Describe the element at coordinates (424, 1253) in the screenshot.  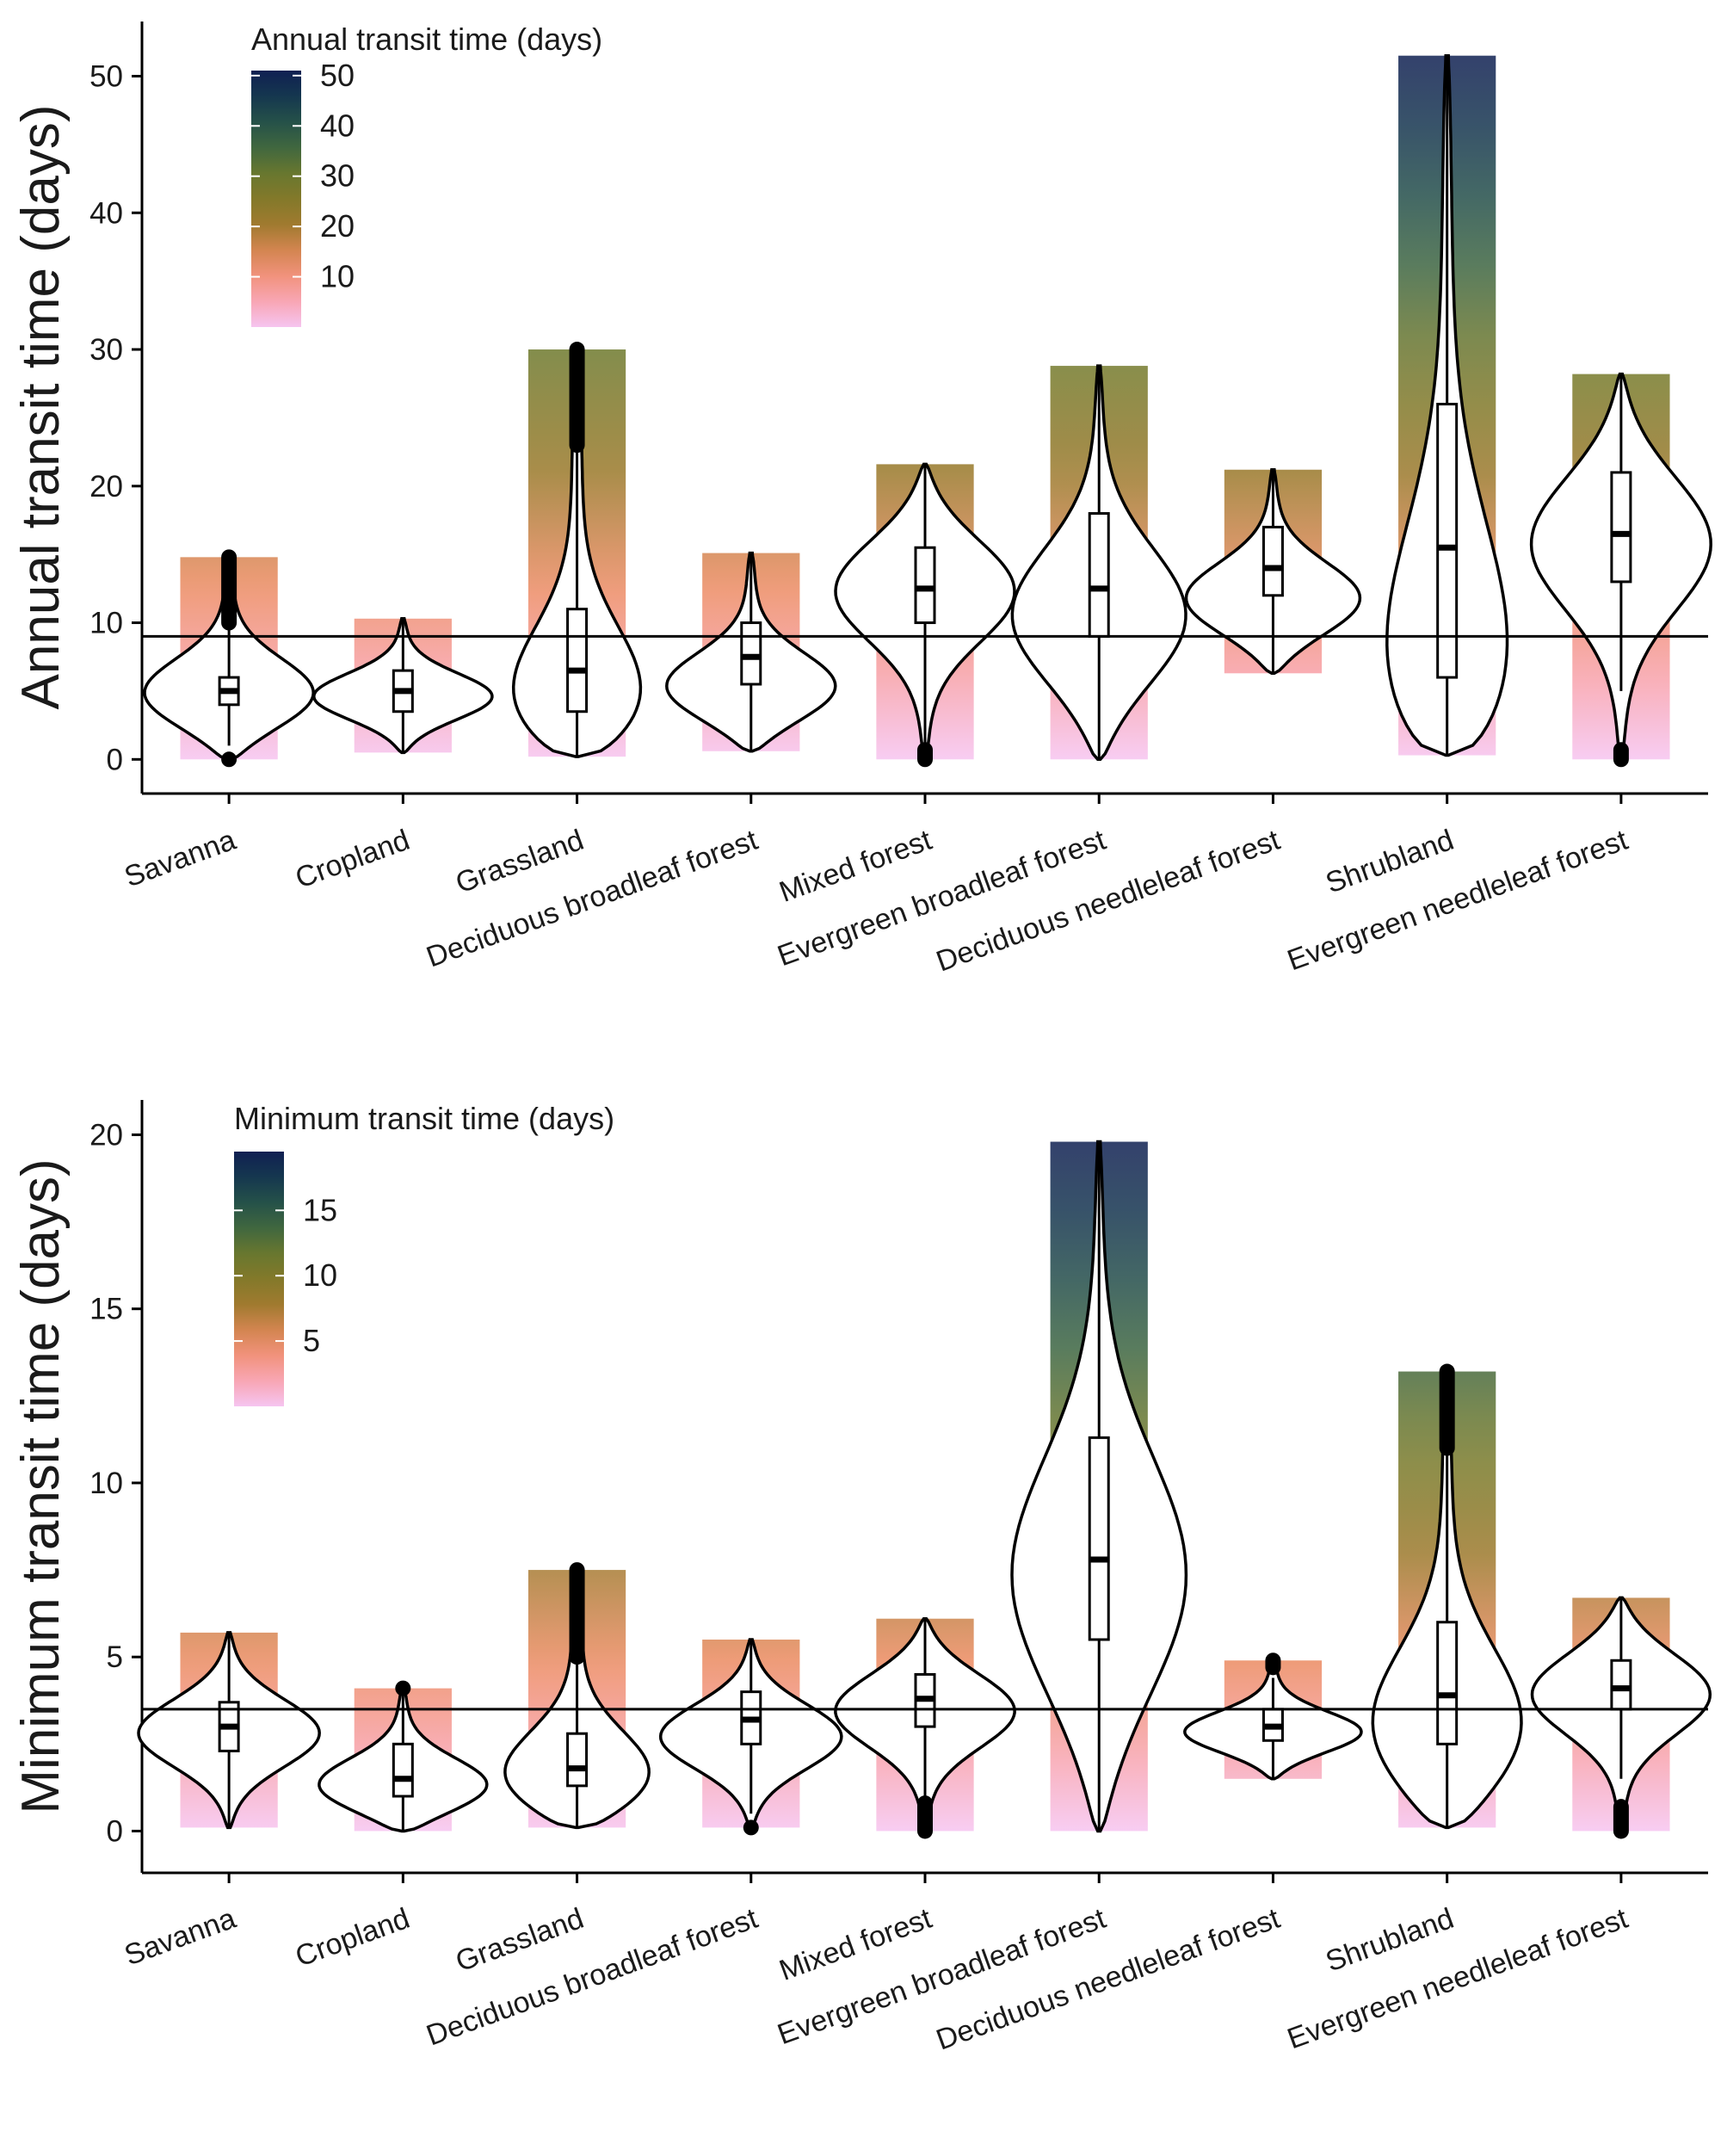
I see `color-legend: Minimum transit time (days) 5 10 15` at that location.